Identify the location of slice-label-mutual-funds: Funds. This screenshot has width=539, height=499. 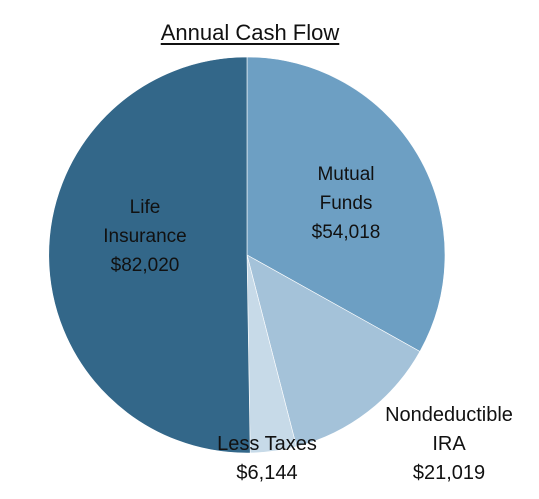
(346, 203).